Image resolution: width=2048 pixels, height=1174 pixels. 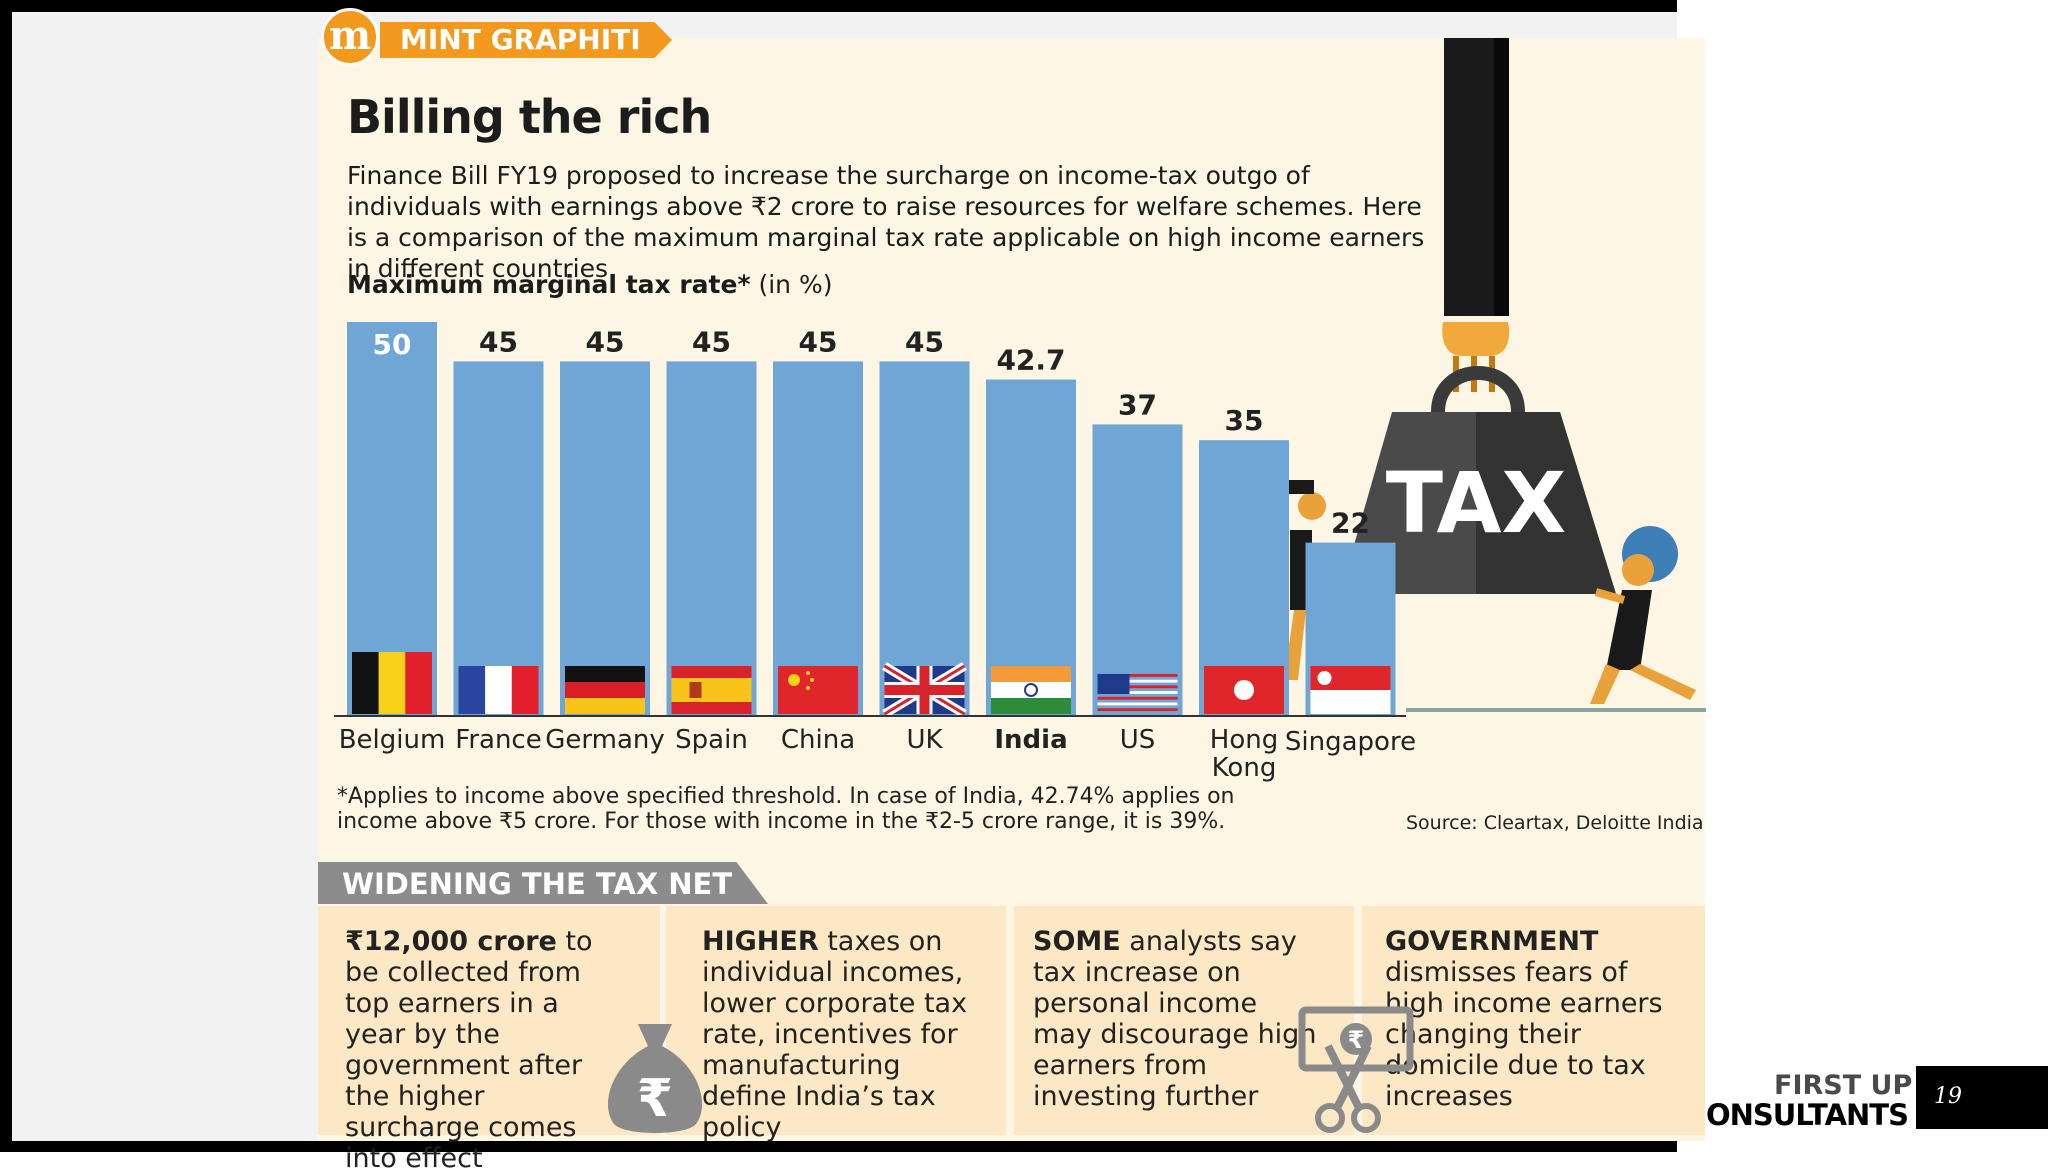 I want to click on info-bold-3: SOME, so click(x=1077, y=941).